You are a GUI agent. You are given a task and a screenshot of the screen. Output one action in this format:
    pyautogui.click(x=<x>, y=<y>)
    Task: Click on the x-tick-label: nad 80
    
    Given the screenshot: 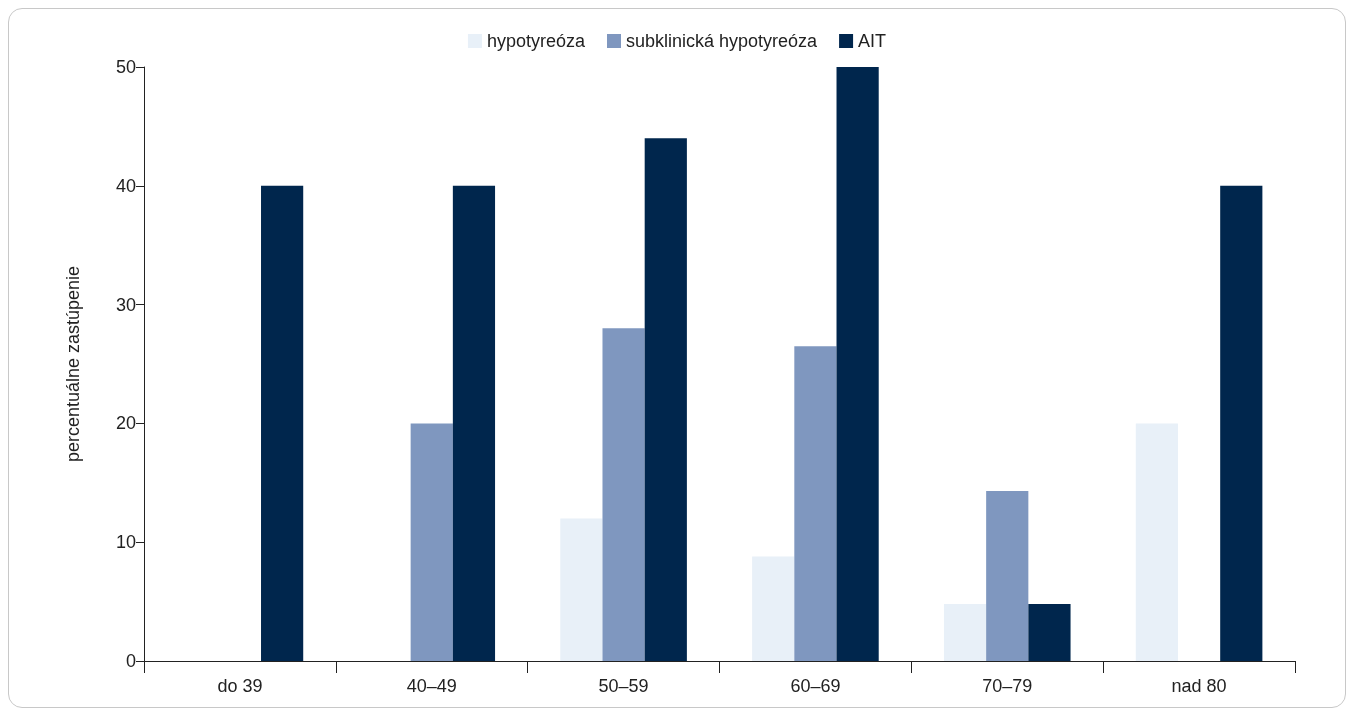 What is the action you would take?
    pyautogui.click(x=1199, y=686)
    